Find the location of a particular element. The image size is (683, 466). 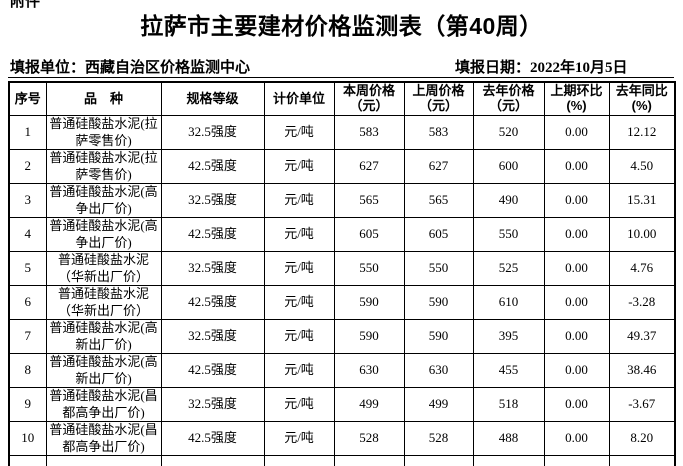

header-mom-change: 上期环比 (%) is located at coordinates (576, 98).